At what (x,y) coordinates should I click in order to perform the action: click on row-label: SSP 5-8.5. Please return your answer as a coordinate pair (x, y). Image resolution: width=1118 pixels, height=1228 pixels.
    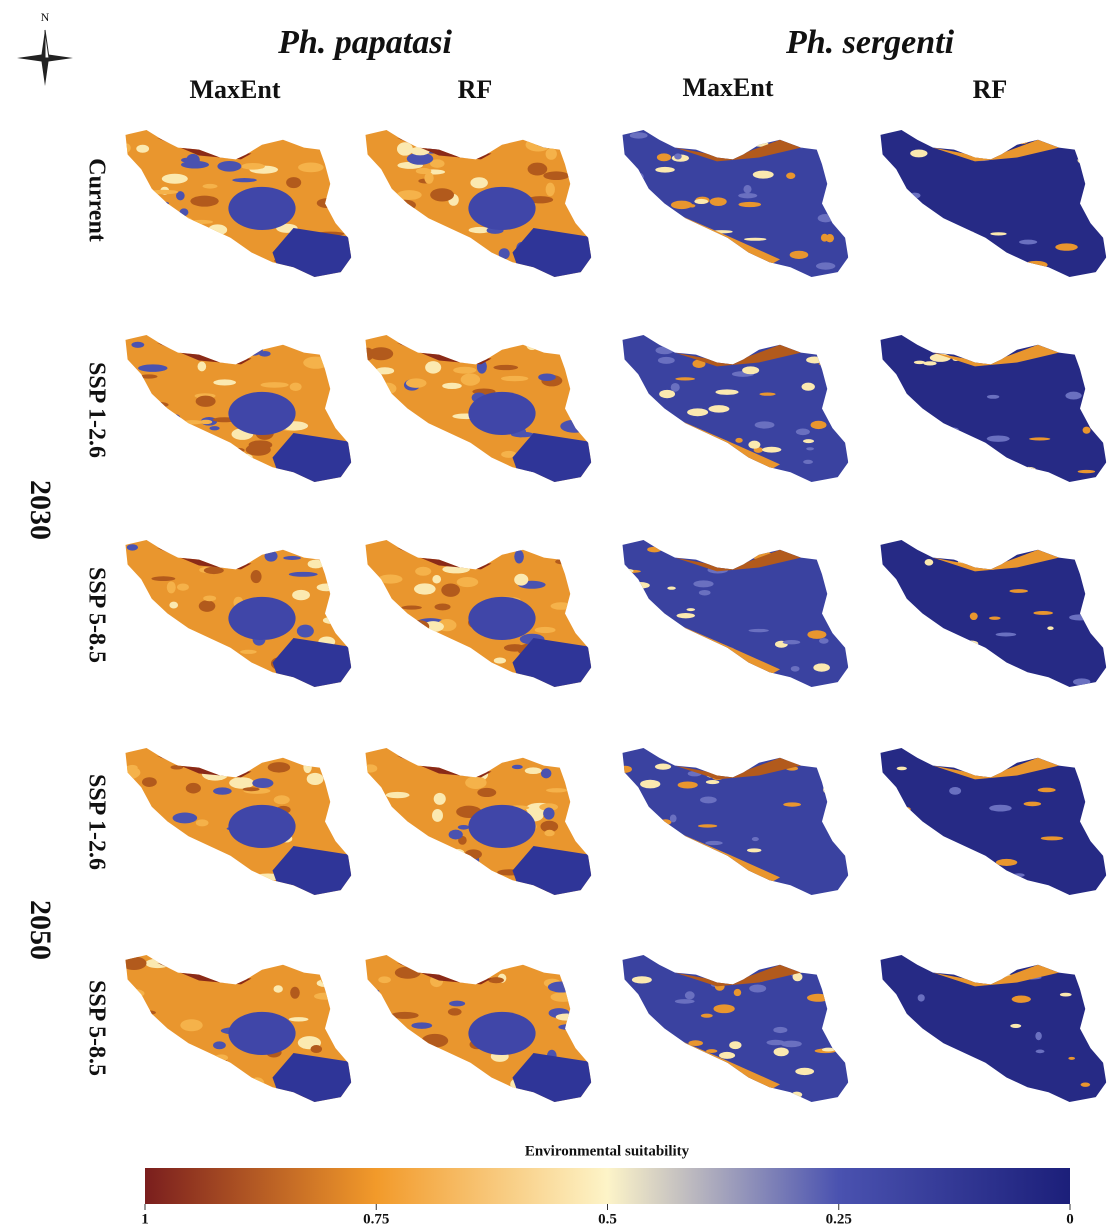
    Looking at the image, I should click on (96, 615).